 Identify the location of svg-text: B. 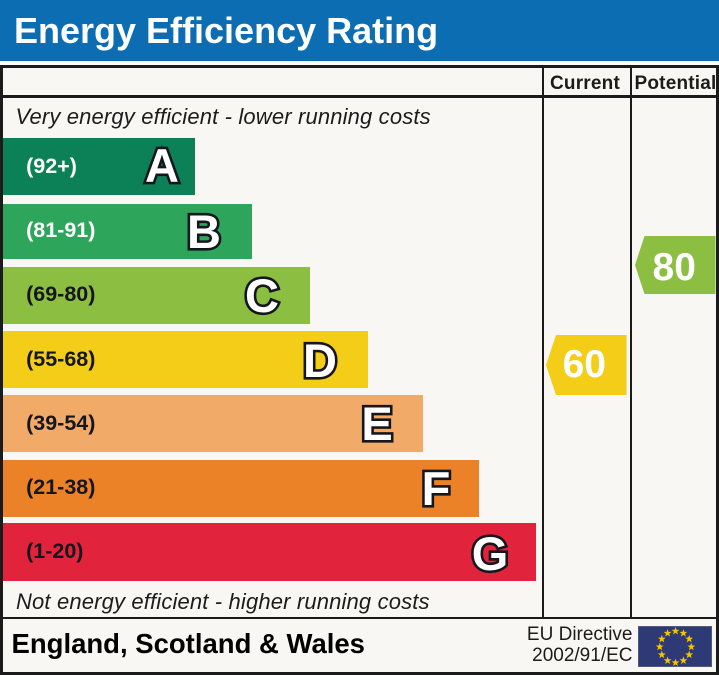
(204, 231).